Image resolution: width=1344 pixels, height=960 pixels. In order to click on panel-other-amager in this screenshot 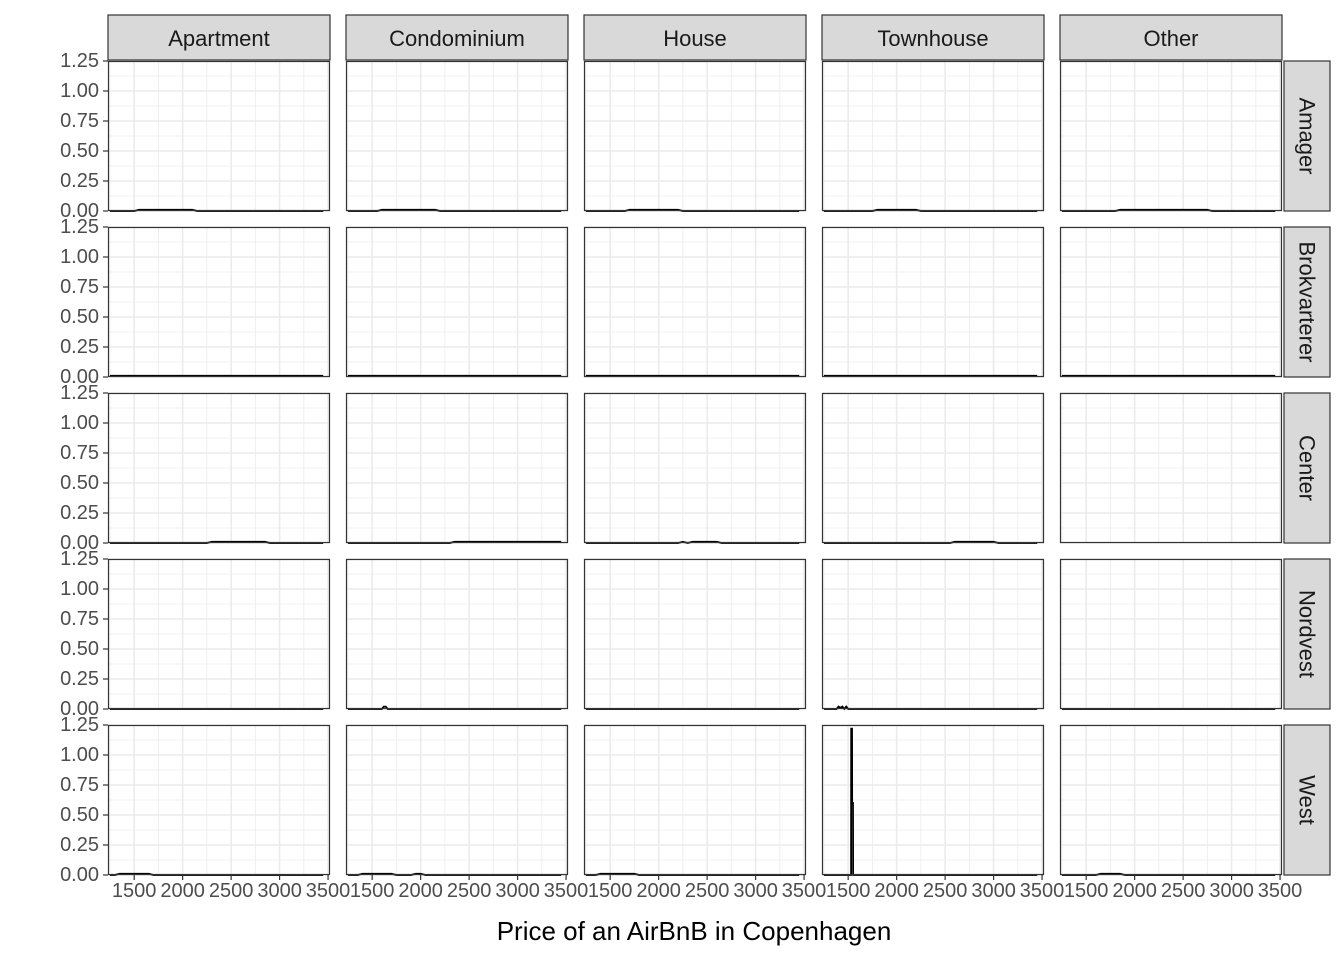, I will do `click(1171, 136)`.